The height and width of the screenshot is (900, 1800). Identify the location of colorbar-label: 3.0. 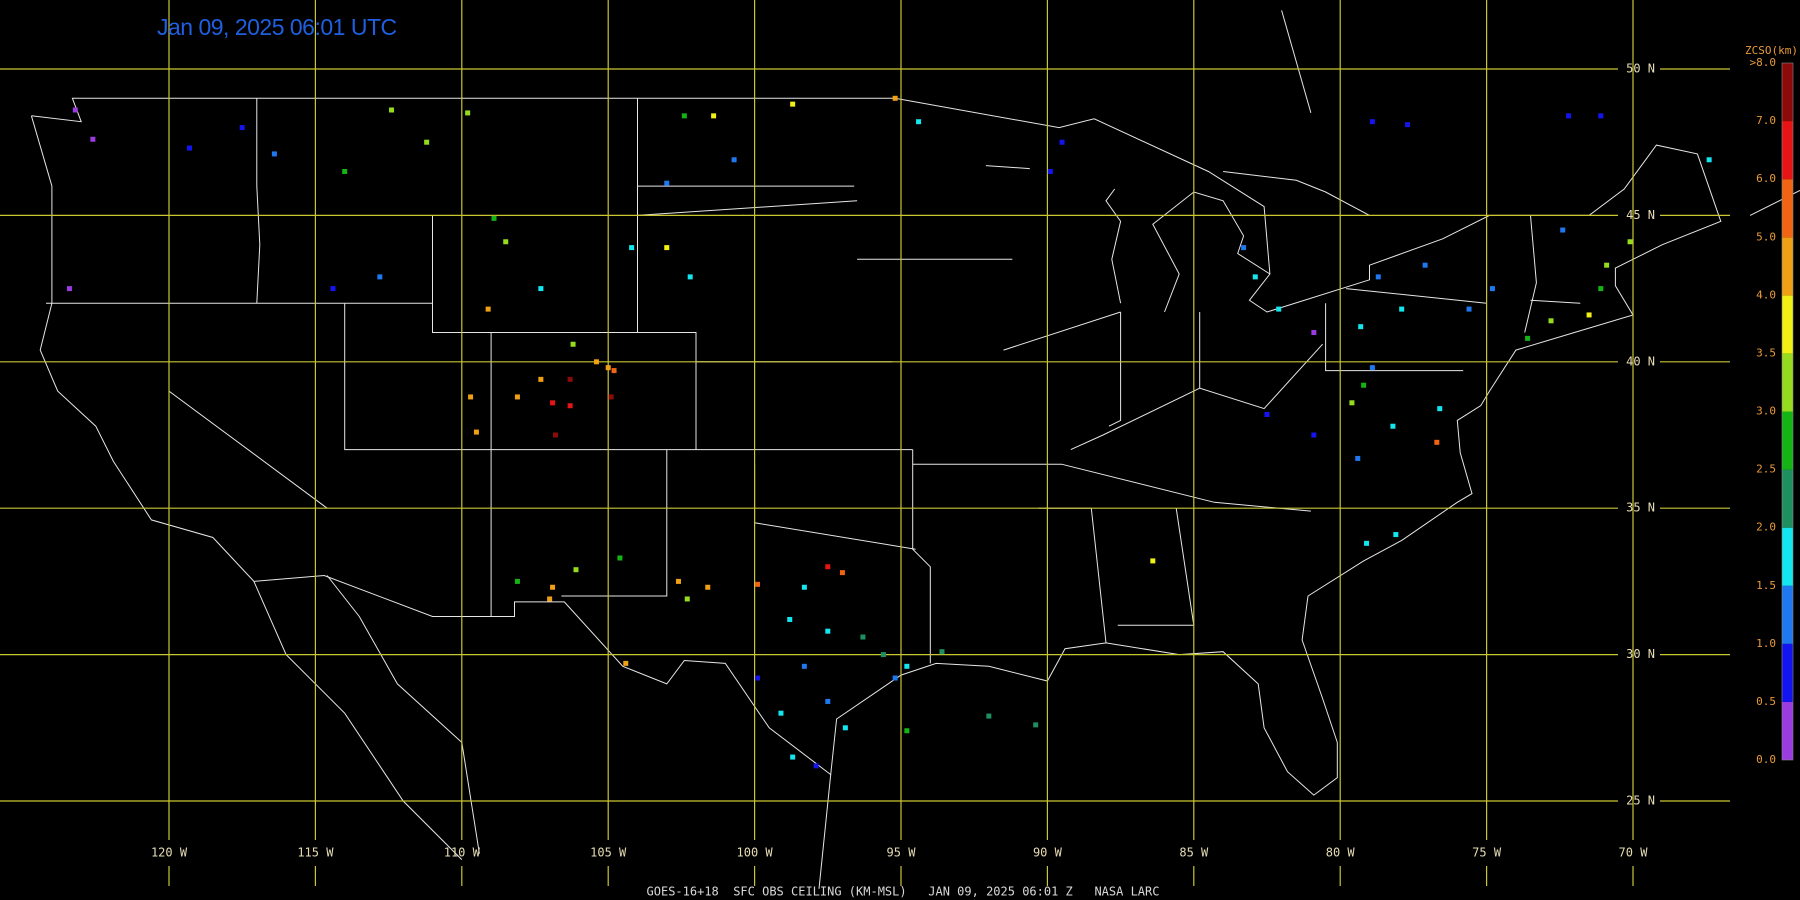
(1766, 411).